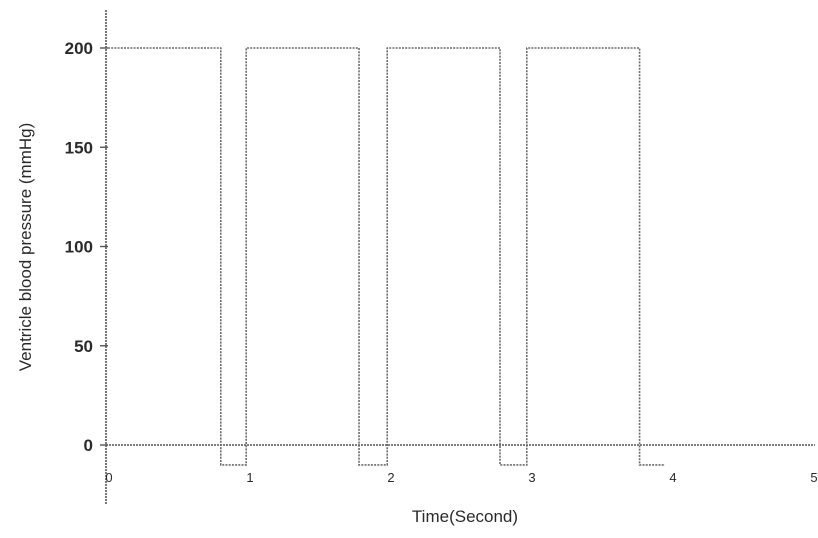 This screenshot has width=818, height=538. What do you see at coordinates (461, 477) in the screenshot?
I see `x-tick-labels: 0 1 2 3 4 5` at bounding box center [461, 477].